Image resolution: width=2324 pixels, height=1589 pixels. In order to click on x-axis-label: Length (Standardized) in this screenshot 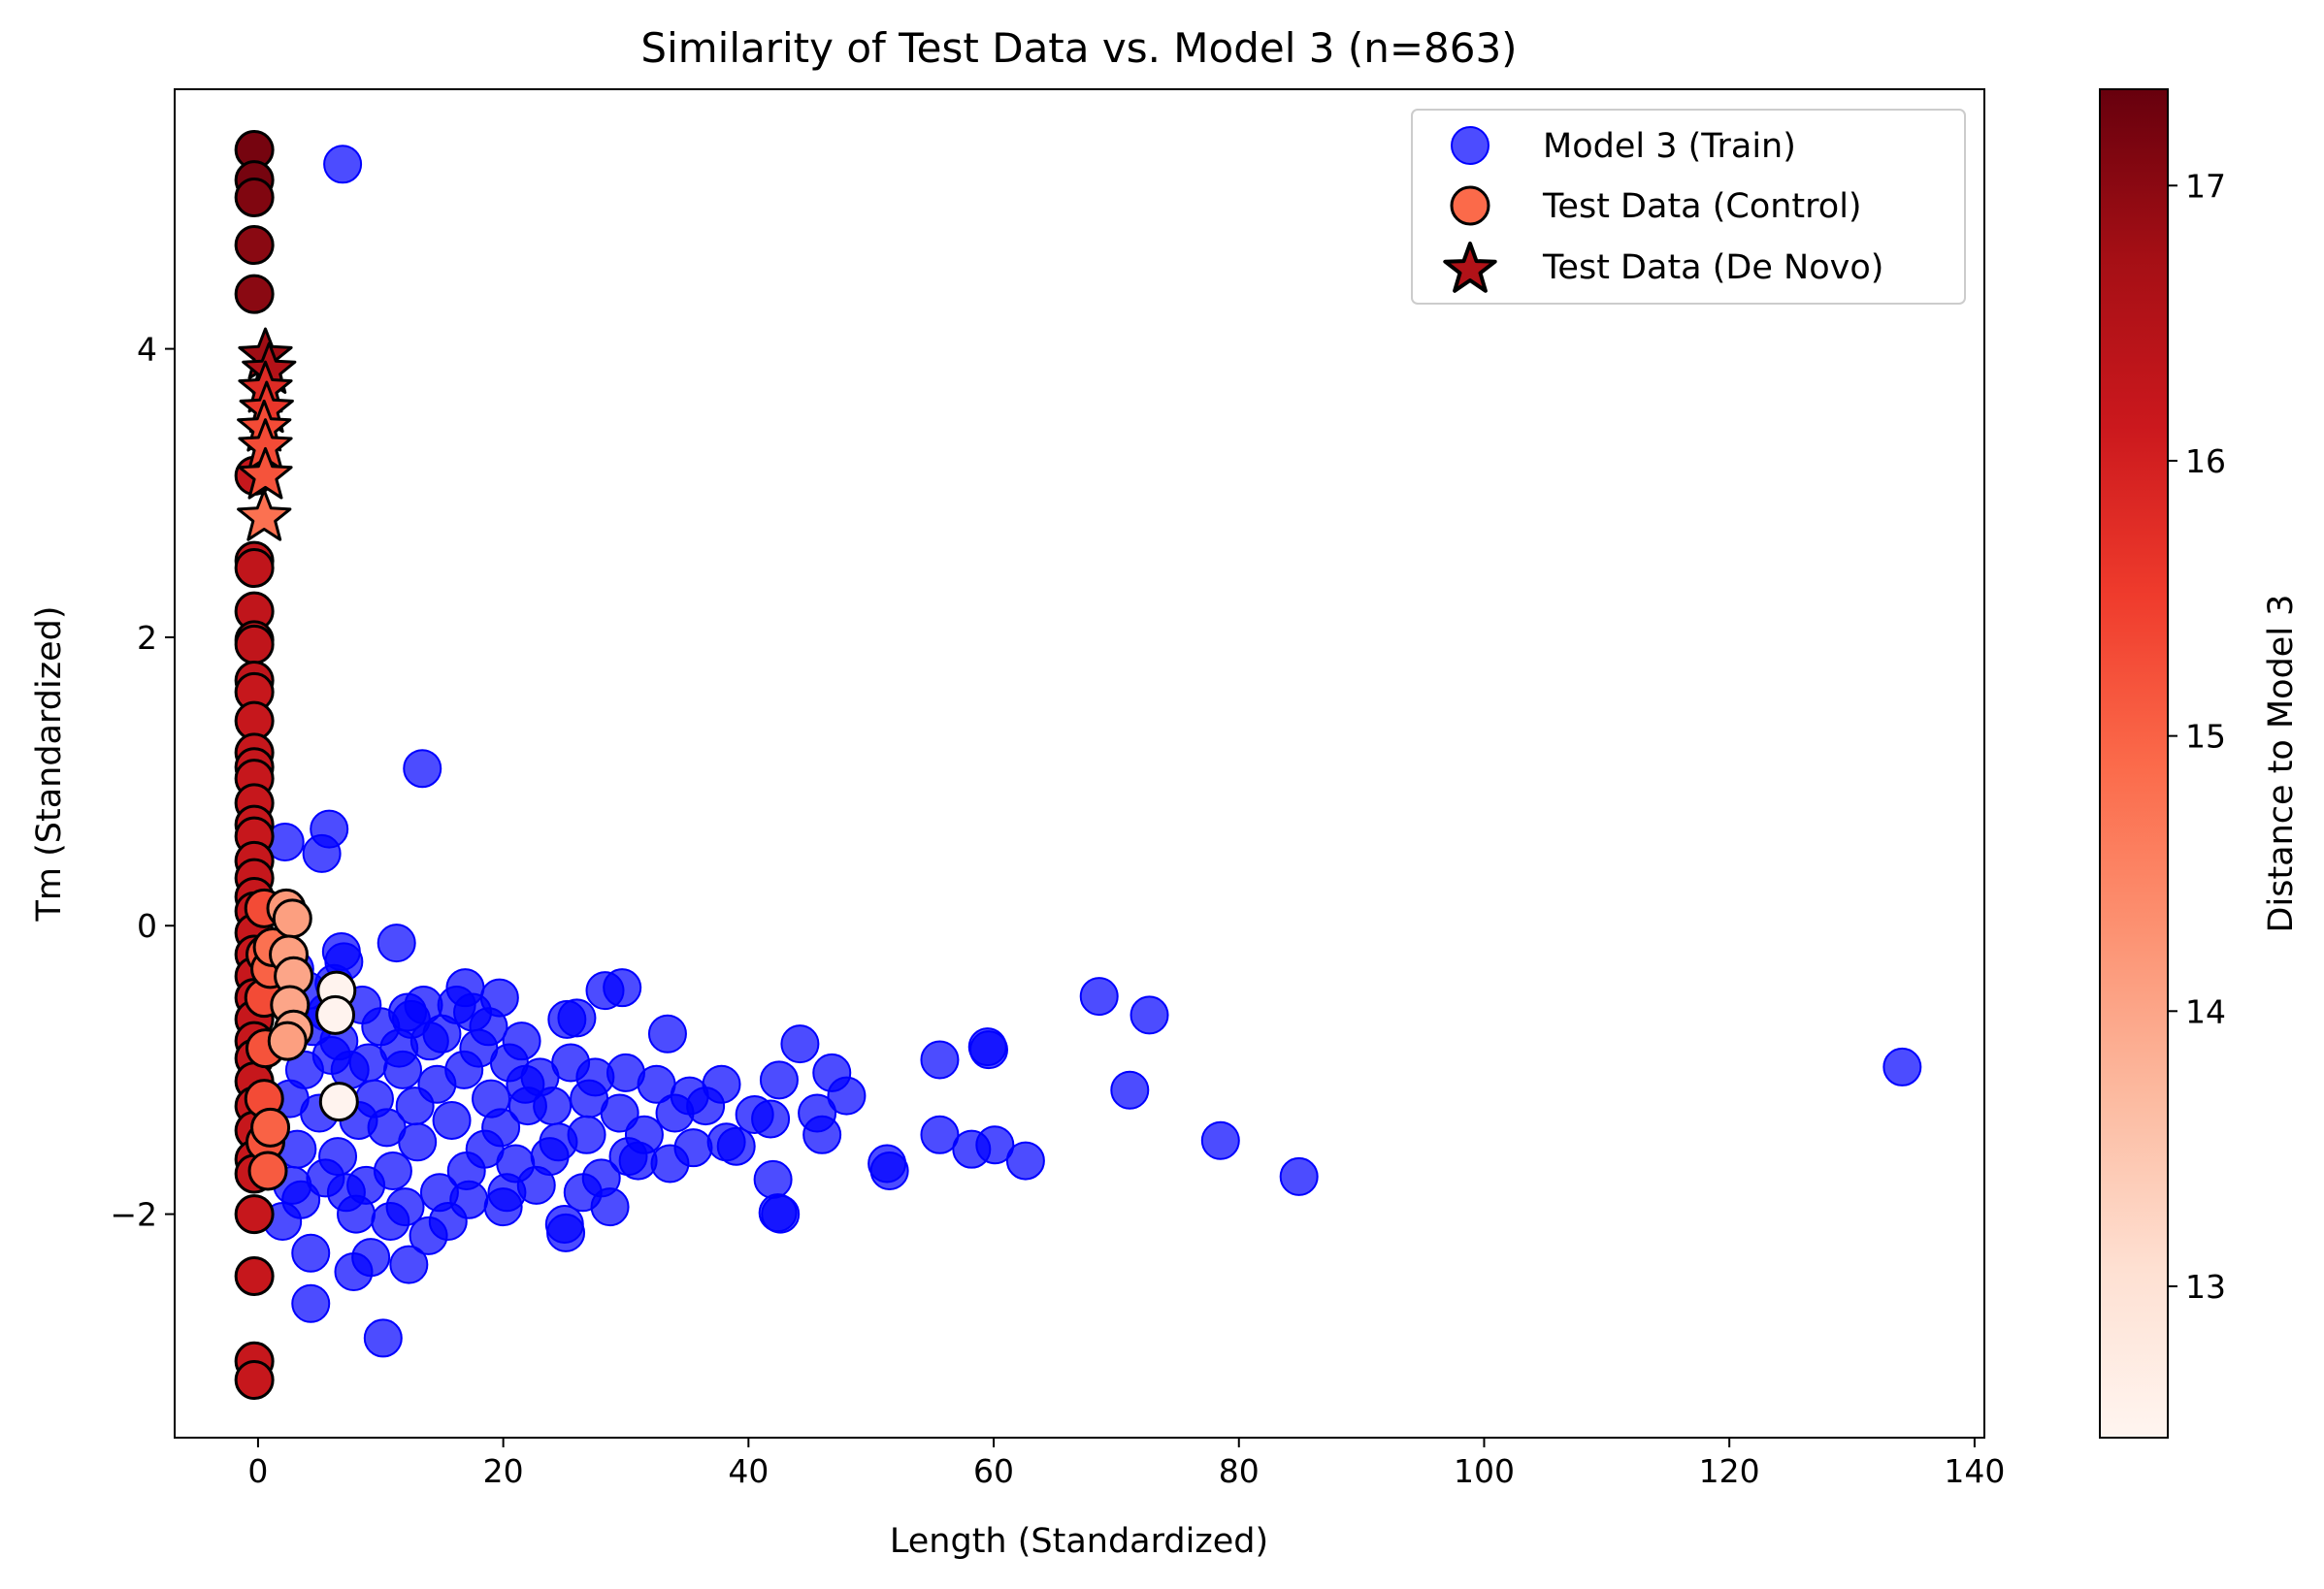, I will do `click(1079, 1541)`.